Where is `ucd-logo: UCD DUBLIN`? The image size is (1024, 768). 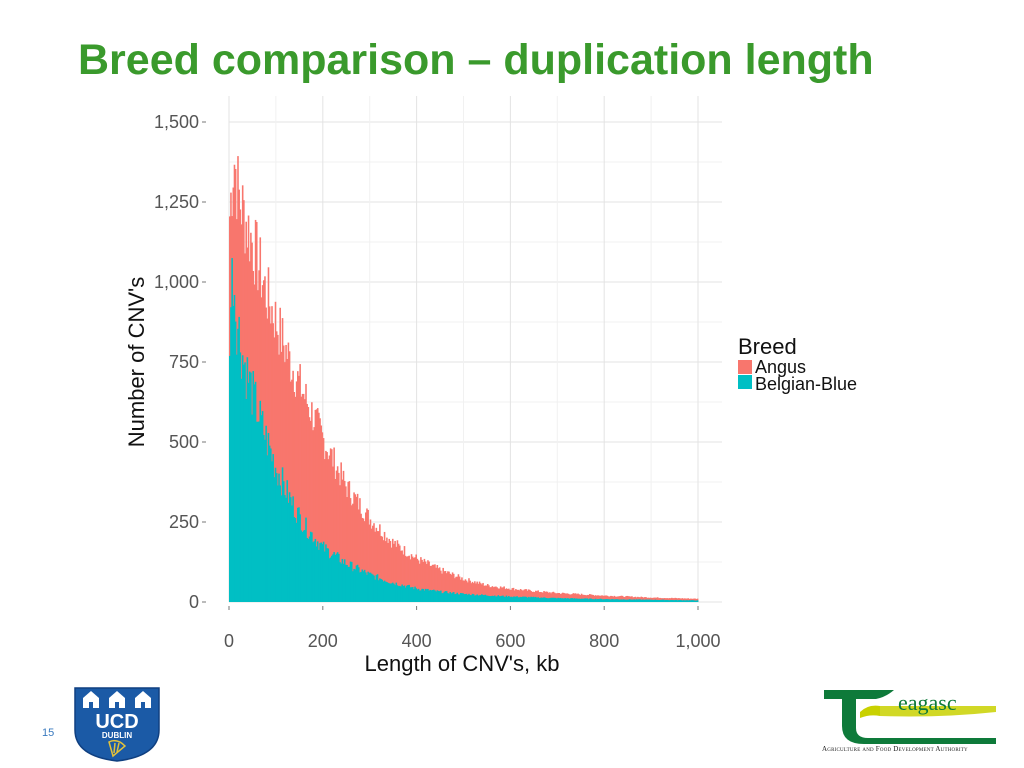
ucd-logo: UCD DUBLIN is located at coordinates (117, 724).